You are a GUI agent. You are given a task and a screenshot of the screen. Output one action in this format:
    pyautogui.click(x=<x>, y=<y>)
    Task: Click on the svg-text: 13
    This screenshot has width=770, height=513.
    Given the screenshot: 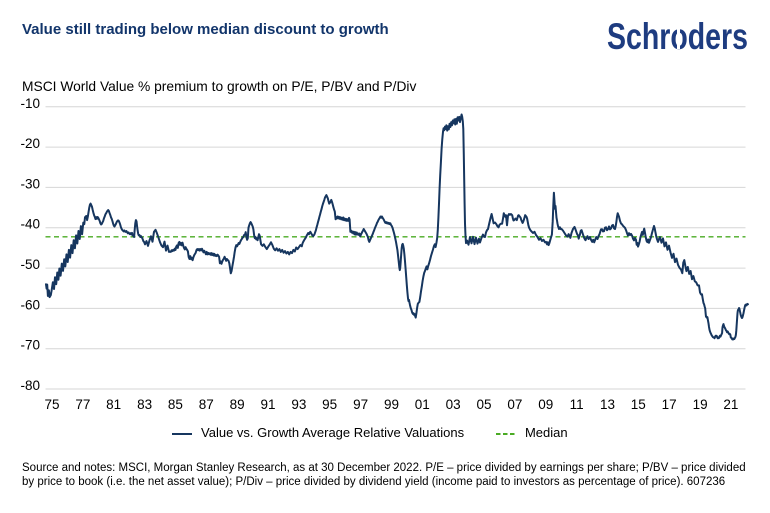 What is the action you would take?
    pyautogui.click(x=607, y=404)
    